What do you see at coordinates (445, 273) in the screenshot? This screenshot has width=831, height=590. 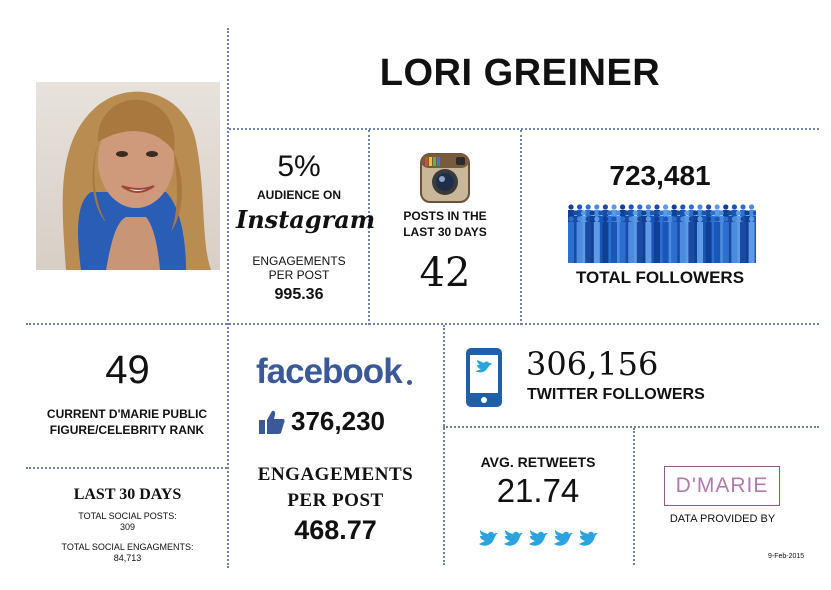 I see `posts-value: 42` at bounding box center [445, 273].